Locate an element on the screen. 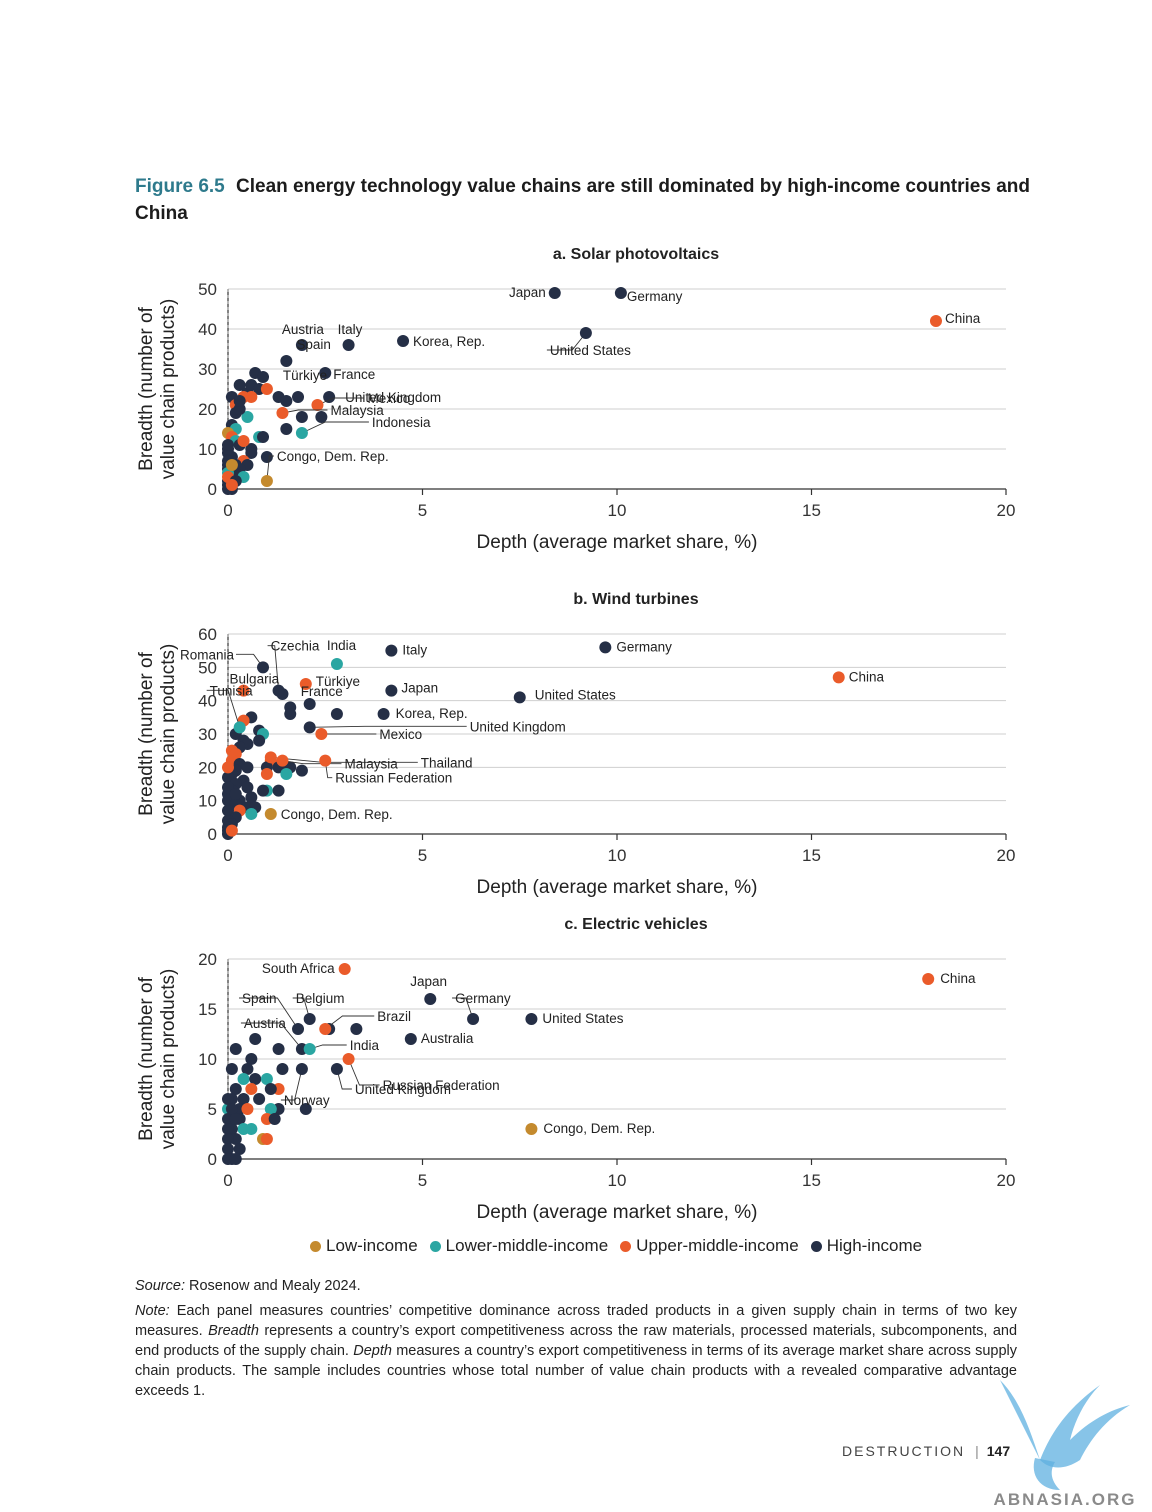  point-label: Türkiye is located at coordinates (305, 375).